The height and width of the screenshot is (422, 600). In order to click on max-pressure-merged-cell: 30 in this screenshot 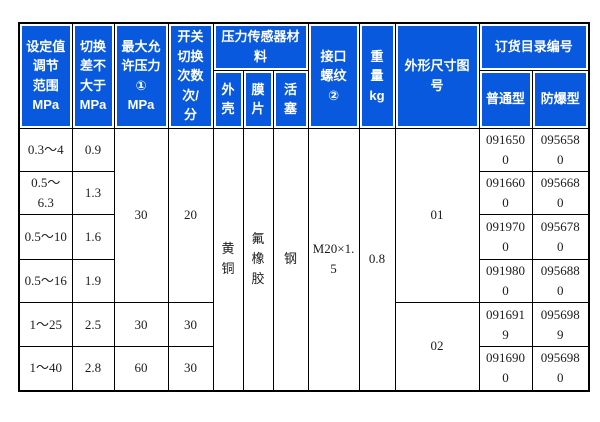, I will do `click(141, 215)`.